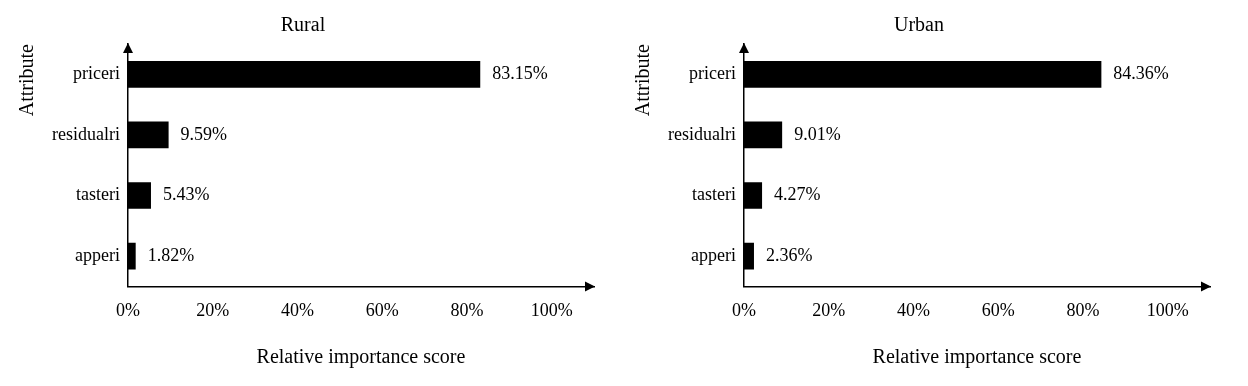 The image size is (1248, 386). I want to click on data-label: 5.43%, so click(186, 194).